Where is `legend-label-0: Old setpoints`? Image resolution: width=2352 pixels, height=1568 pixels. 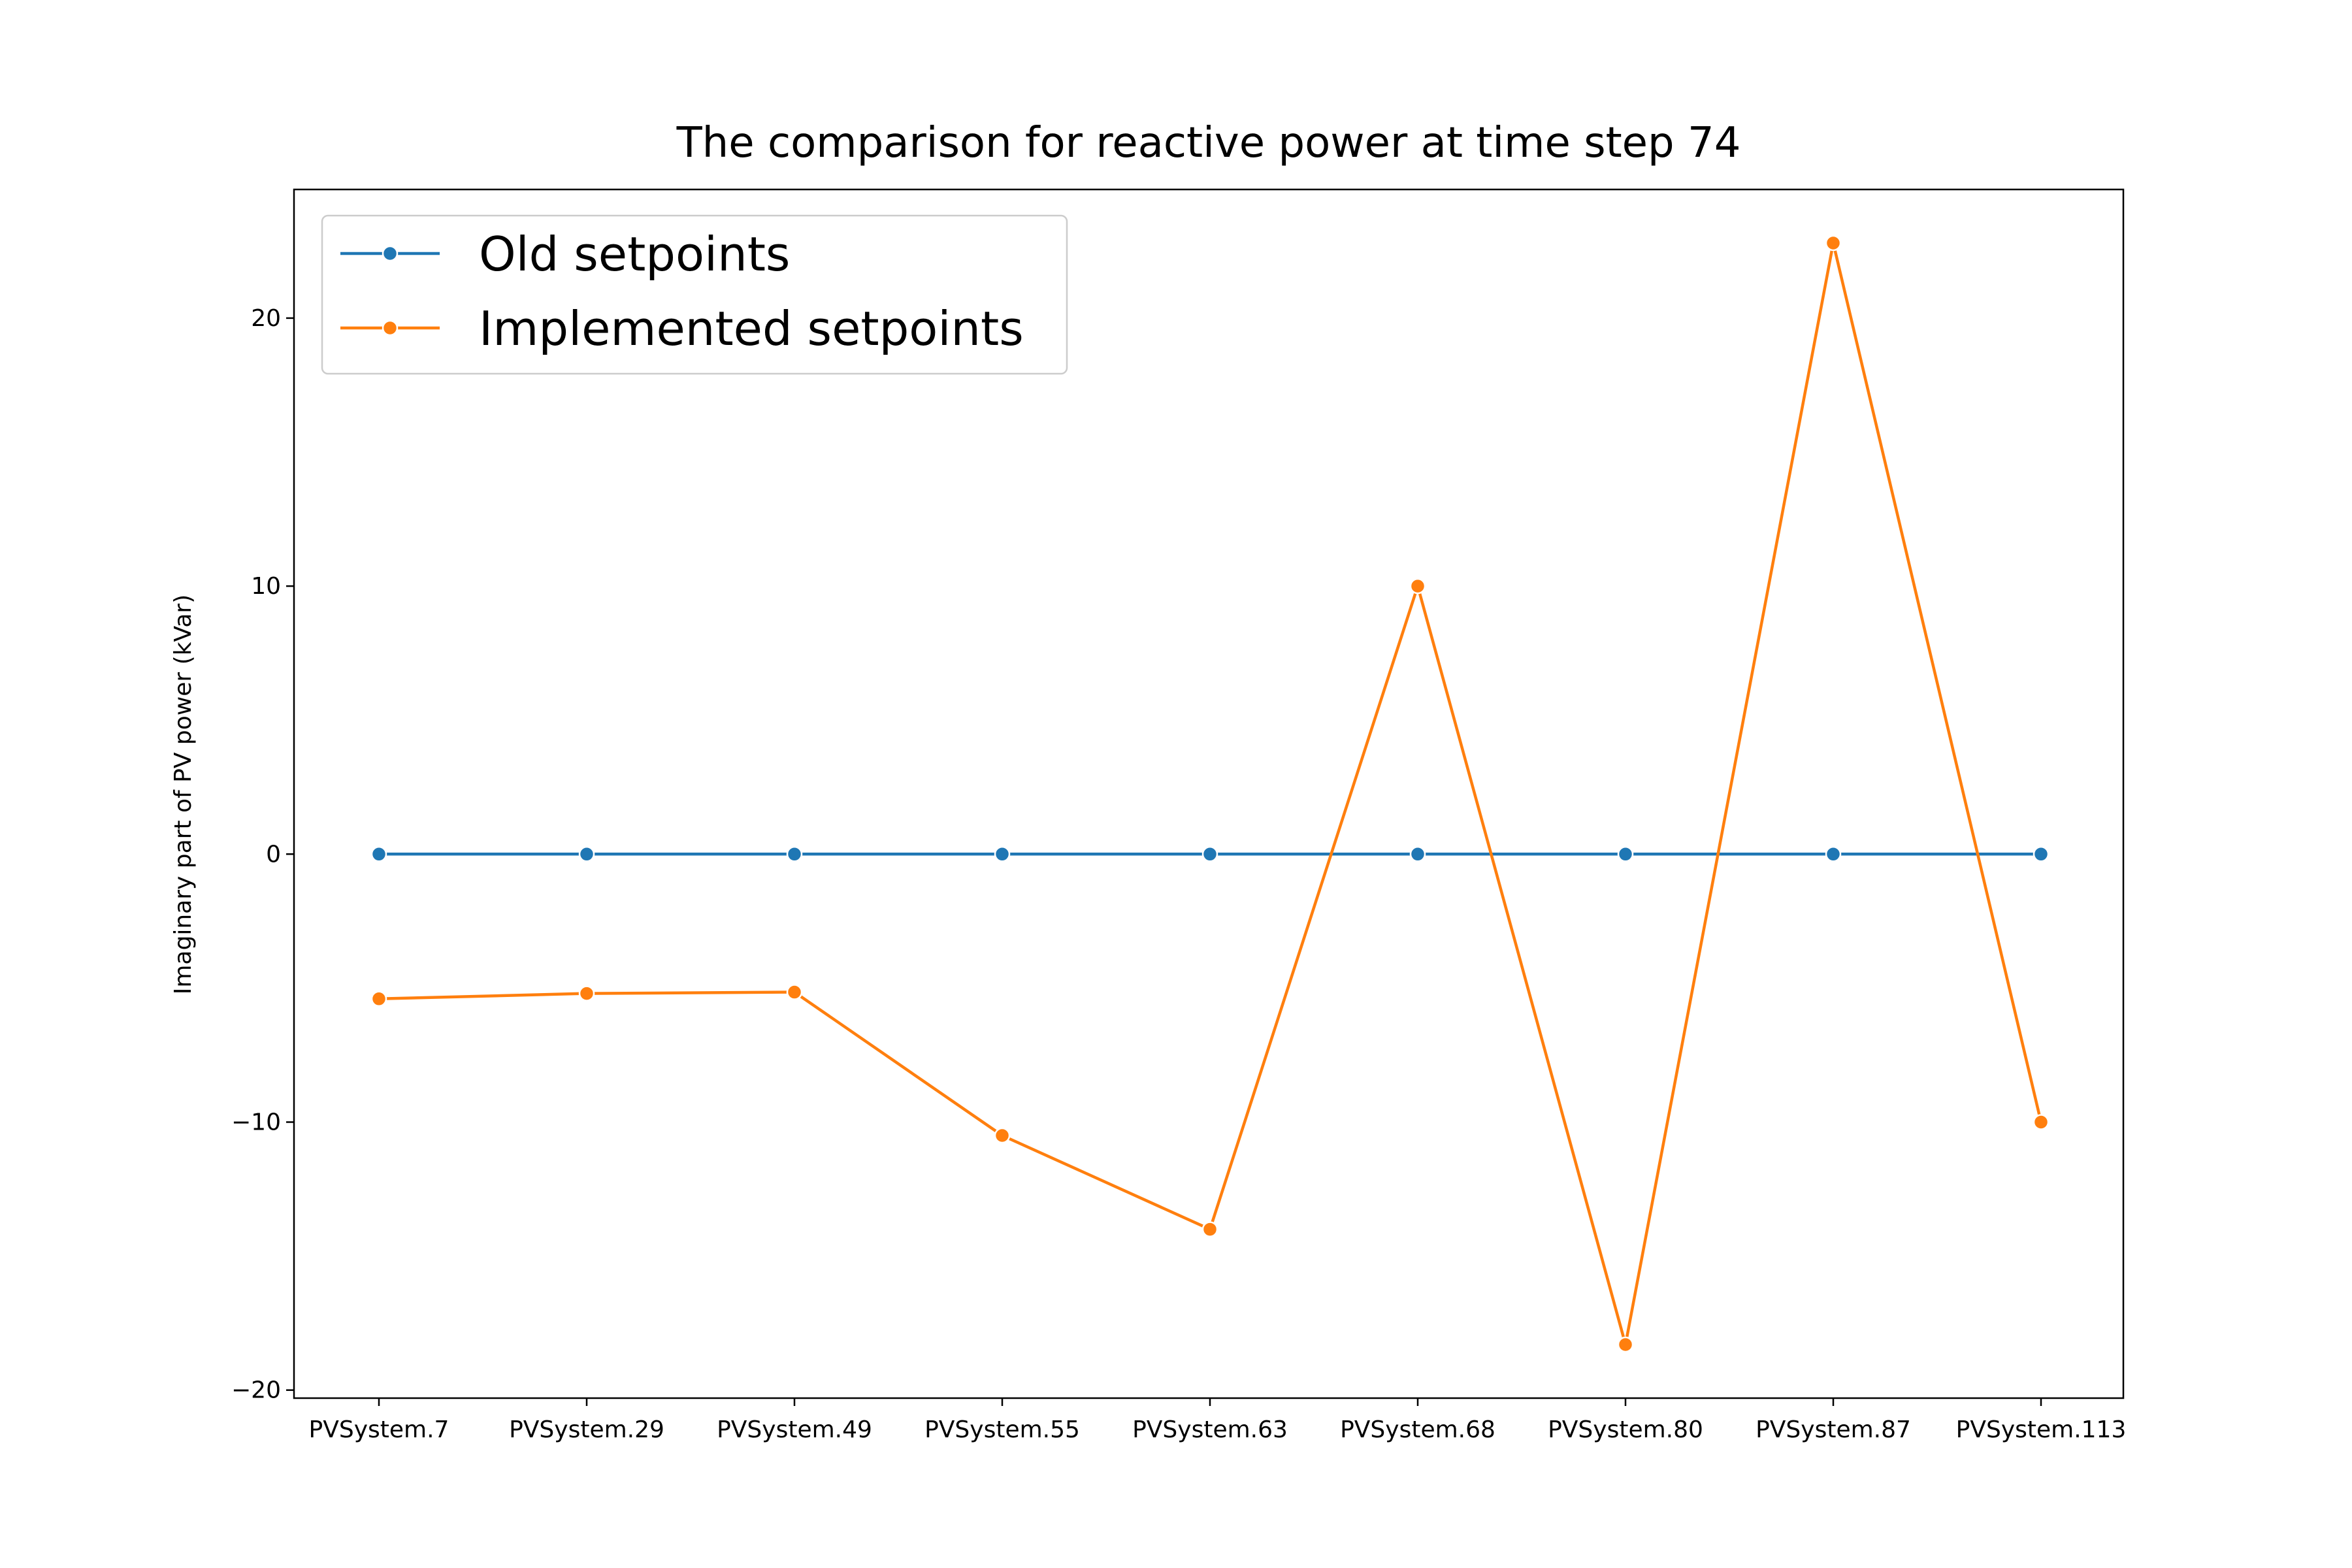
legend-label-0: Old setpoints is located at coordinates (634, 254).